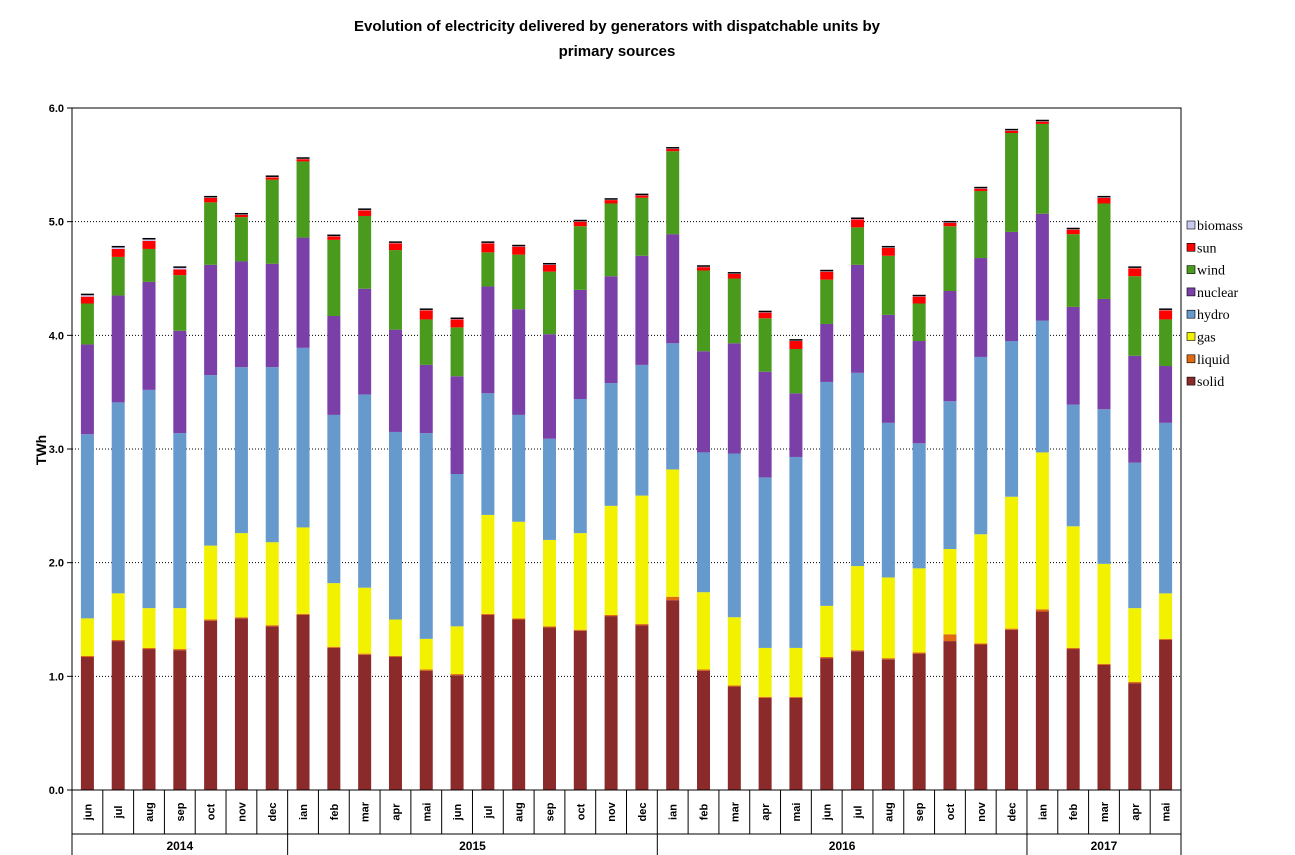  What do you see at coordinates (179, 846) in the screenshot?
I see `year-label: 2014` at bounding box center [179, 846].